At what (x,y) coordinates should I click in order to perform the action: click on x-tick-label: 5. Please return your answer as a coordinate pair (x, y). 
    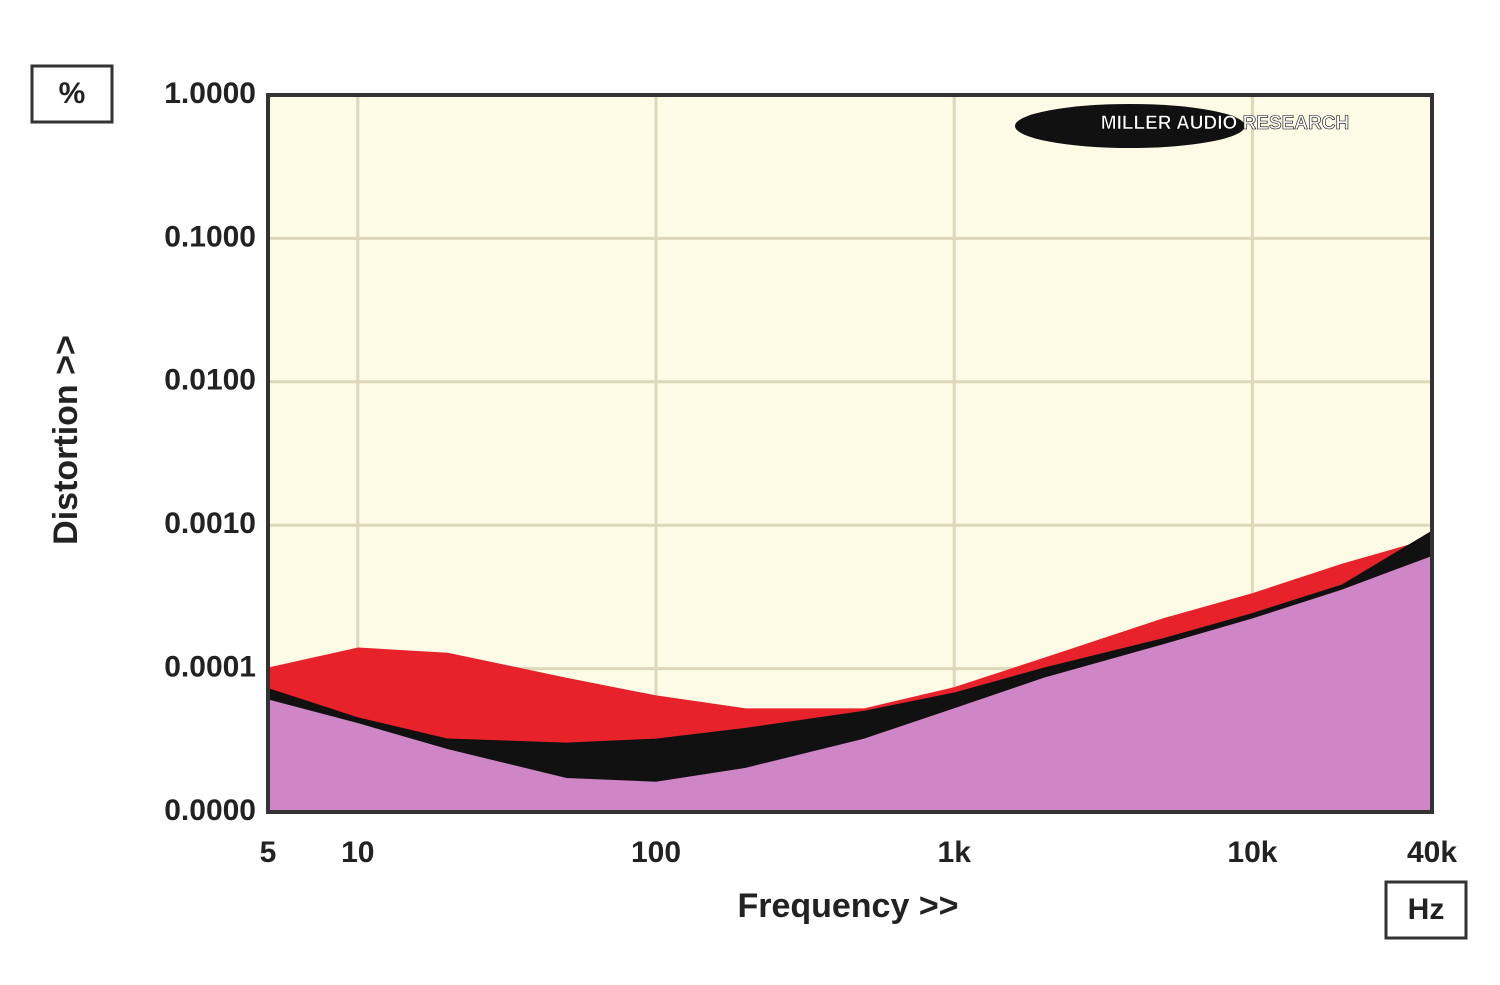
    Looking at the image, I should click on (268, 852).